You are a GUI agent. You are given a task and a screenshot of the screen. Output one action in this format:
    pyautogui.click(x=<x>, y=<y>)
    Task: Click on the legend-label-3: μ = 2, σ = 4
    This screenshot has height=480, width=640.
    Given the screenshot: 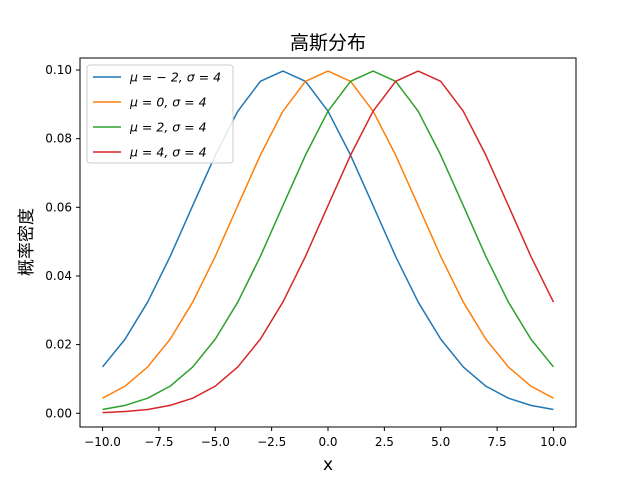 What is the action you would take?
    pyautogui.click(x=168, y=127)
    